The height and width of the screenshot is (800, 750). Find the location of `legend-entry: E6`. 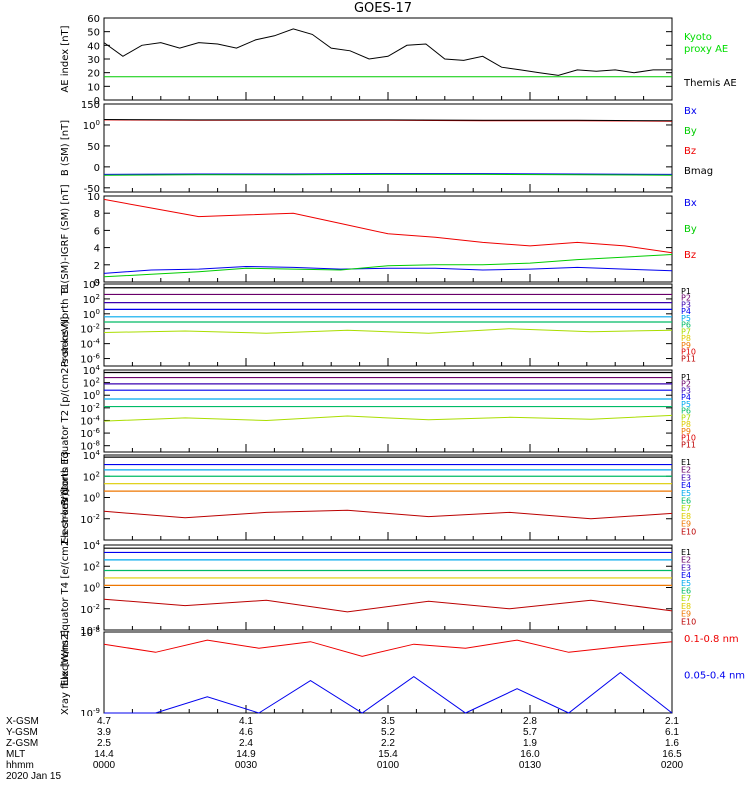

legend-entry: E6 is located at coordinates (686, 501).